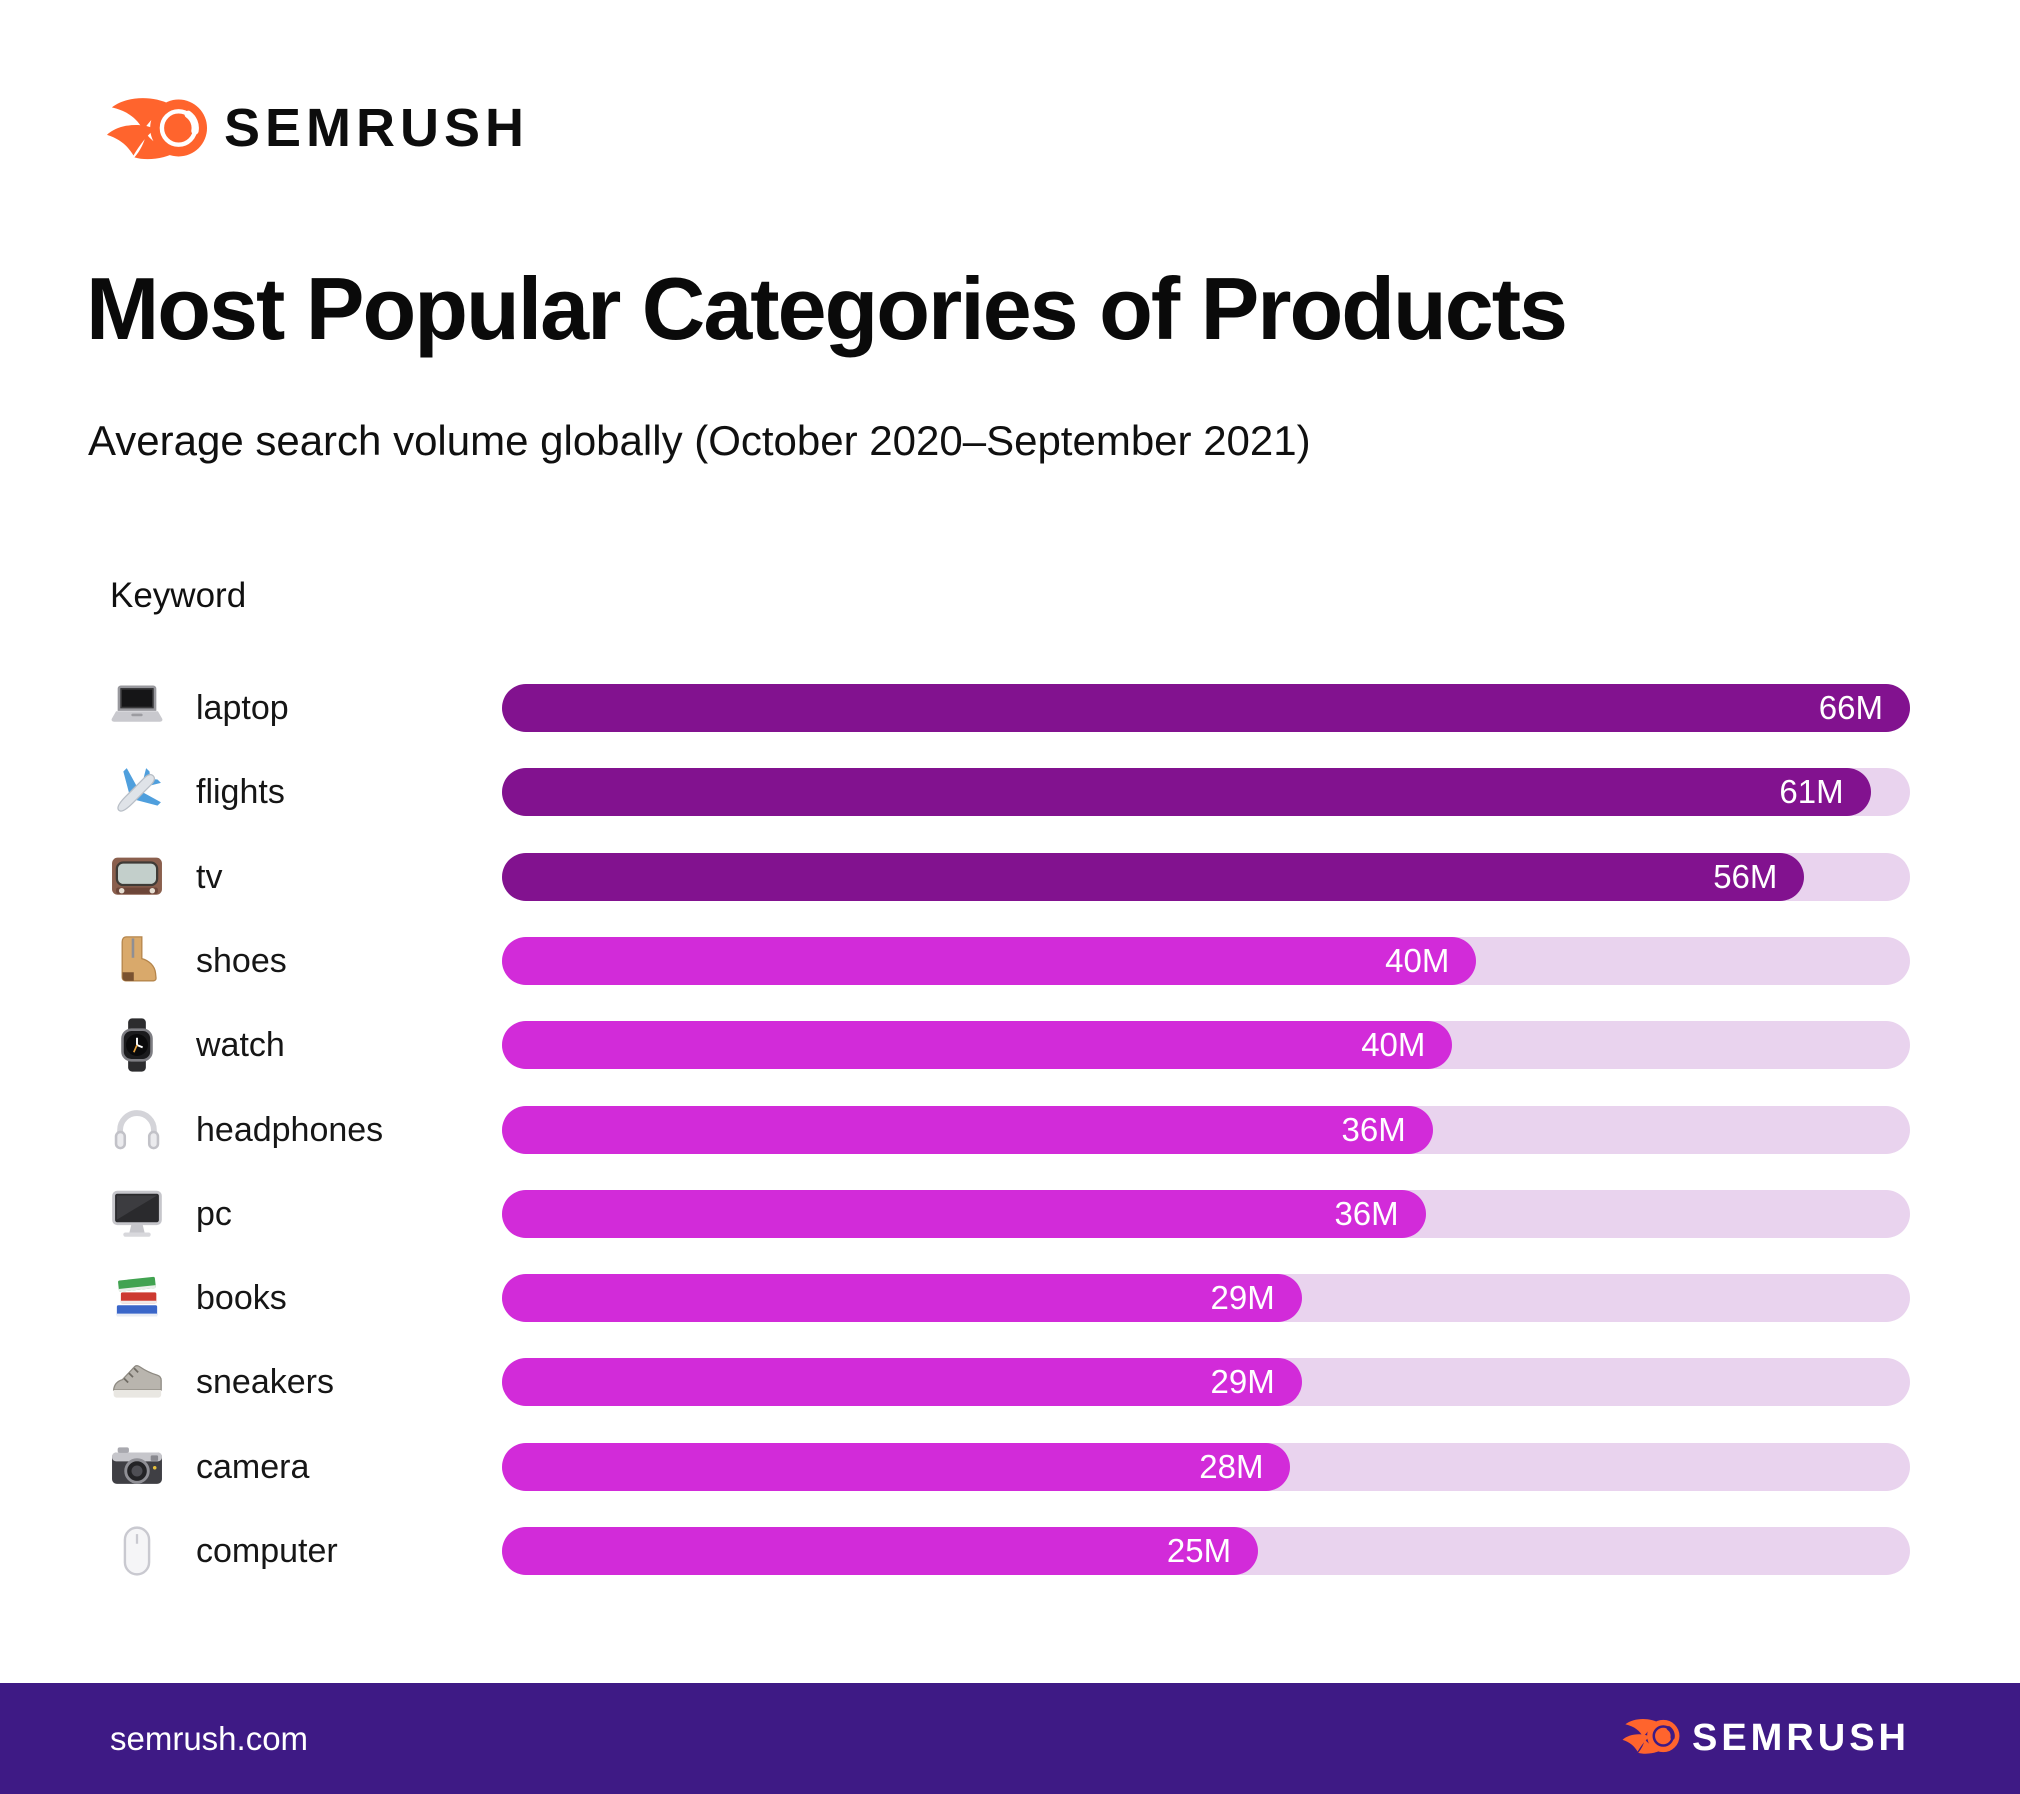 The width and height of the screenshot is (2020, 1794). What do you see at coordinates (1199, 1550) in the screenshot?
I see `bar-value-label: 25M` at bounding box center [1199, 1550].